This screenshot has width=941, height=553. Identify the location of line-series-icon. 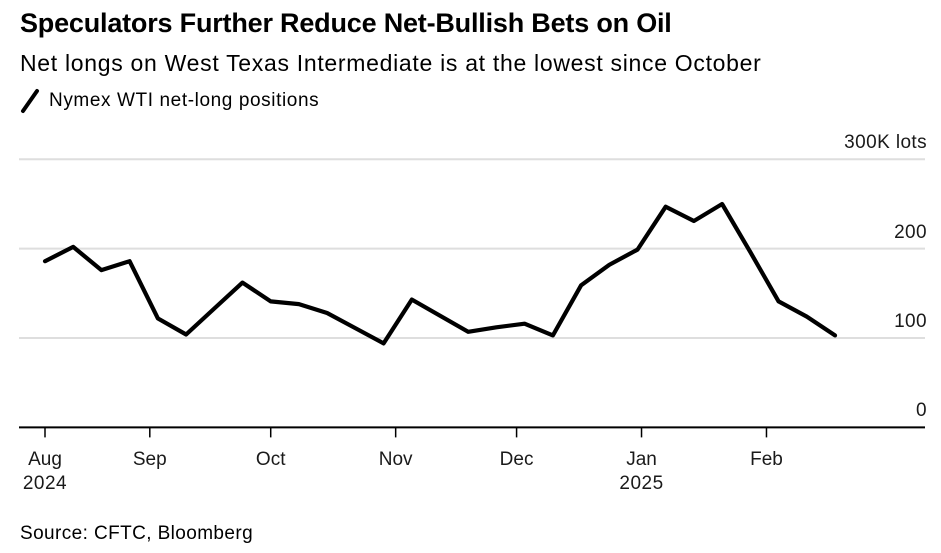
(30, 101).